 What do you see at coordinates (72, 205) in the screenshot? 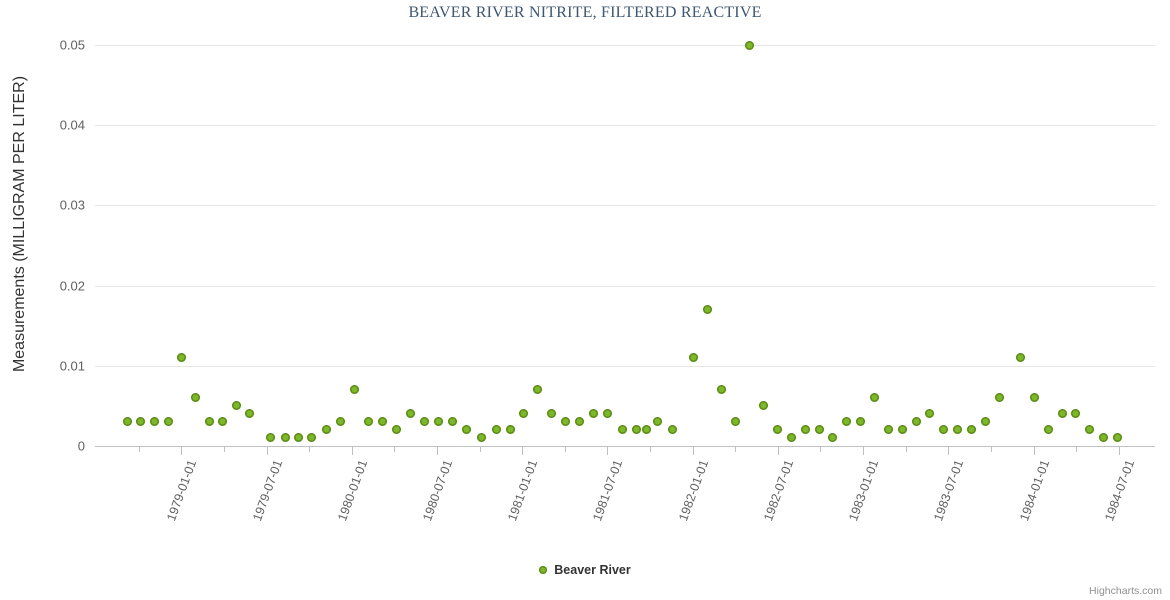
I see `y-tick-label: 0.03` at bounding box center [72, 205].